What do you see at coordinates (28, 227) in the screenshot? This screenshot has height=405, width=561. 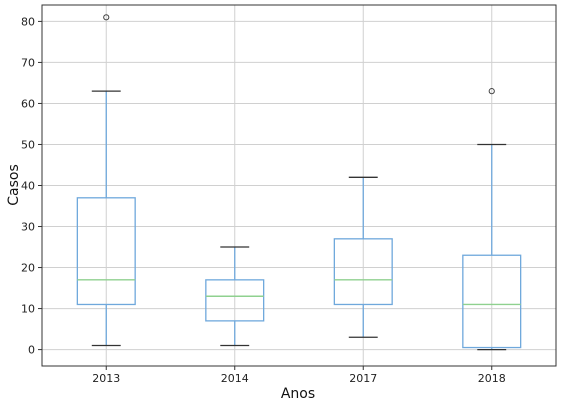 I see `y-tick-label: 30` at bounding box center [28, 227].